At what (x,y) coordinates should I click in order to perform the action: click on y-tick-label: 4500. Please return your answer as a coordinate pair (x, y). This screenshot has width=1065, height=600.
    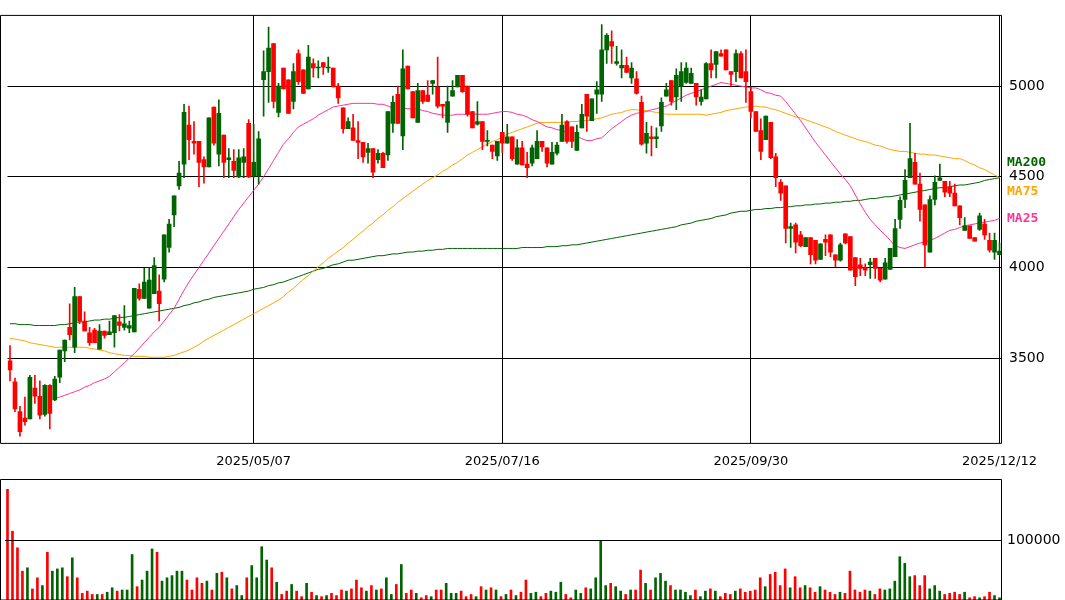
    Looking at the image, I should click on (1027, 175).